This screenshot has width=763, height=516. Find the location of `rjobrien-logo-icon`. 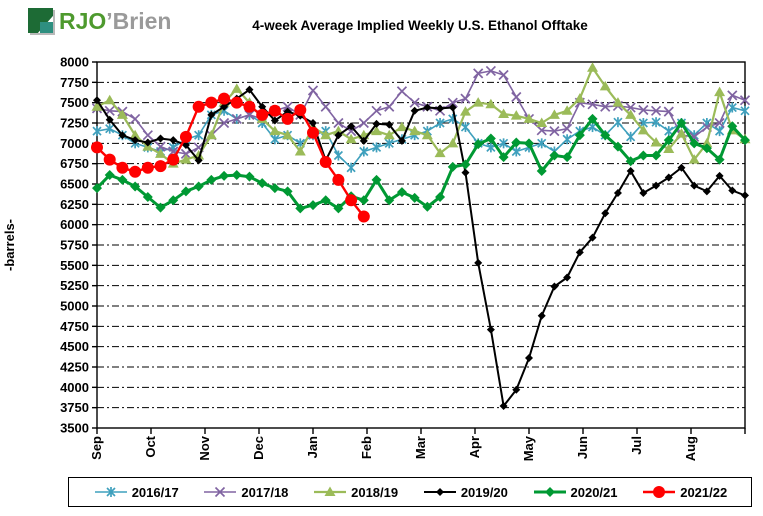

rjobrien-logo-icon is located at coordinates (41, 21).